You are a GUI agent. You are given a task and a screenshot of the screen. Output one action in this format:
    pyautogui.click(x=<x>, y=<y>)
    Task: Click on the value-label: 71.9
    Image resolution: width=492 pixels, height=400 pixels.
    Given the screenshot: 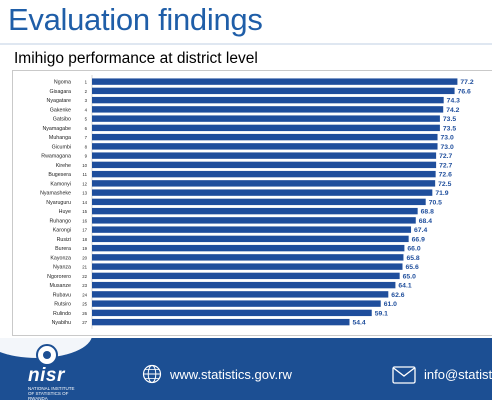 What is the action you would take?
    pyautogui.click(x=441, y=193)
    